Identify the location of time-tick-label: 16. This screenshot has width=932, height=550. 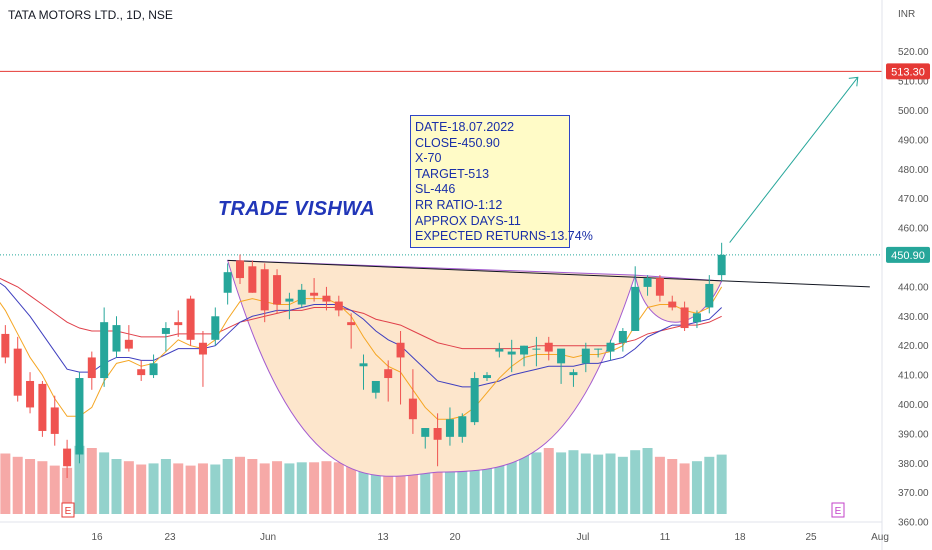
(97, 537).